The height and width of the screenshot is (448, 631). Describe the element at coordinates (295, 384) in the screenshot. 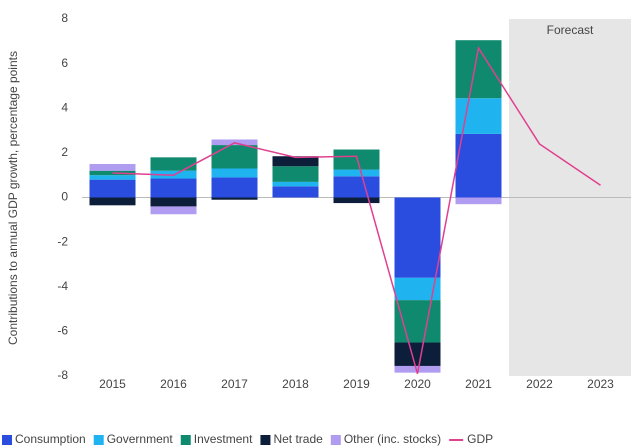

I see `x-tick-label: 2018` at that location.